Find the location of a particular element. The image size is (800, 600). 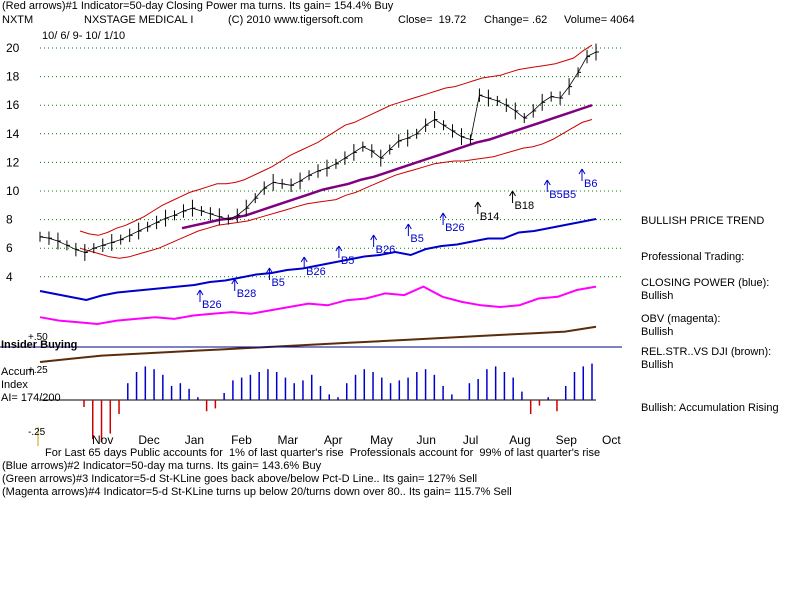

accumulation-rising: Bullish: Accumulation Rising is located at coordinates (710, 408).